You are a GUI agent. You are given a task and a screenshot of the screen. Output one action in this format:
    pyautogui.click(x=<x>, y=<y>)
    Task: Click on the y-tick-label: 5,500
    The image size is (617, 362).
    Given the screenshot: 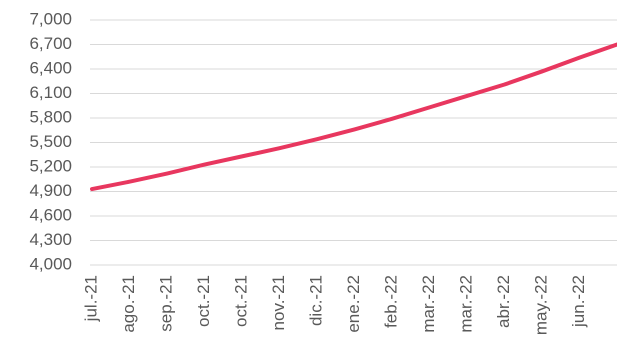 What is the action you would take?
    pyautogui.click(x=50, y=141)
    